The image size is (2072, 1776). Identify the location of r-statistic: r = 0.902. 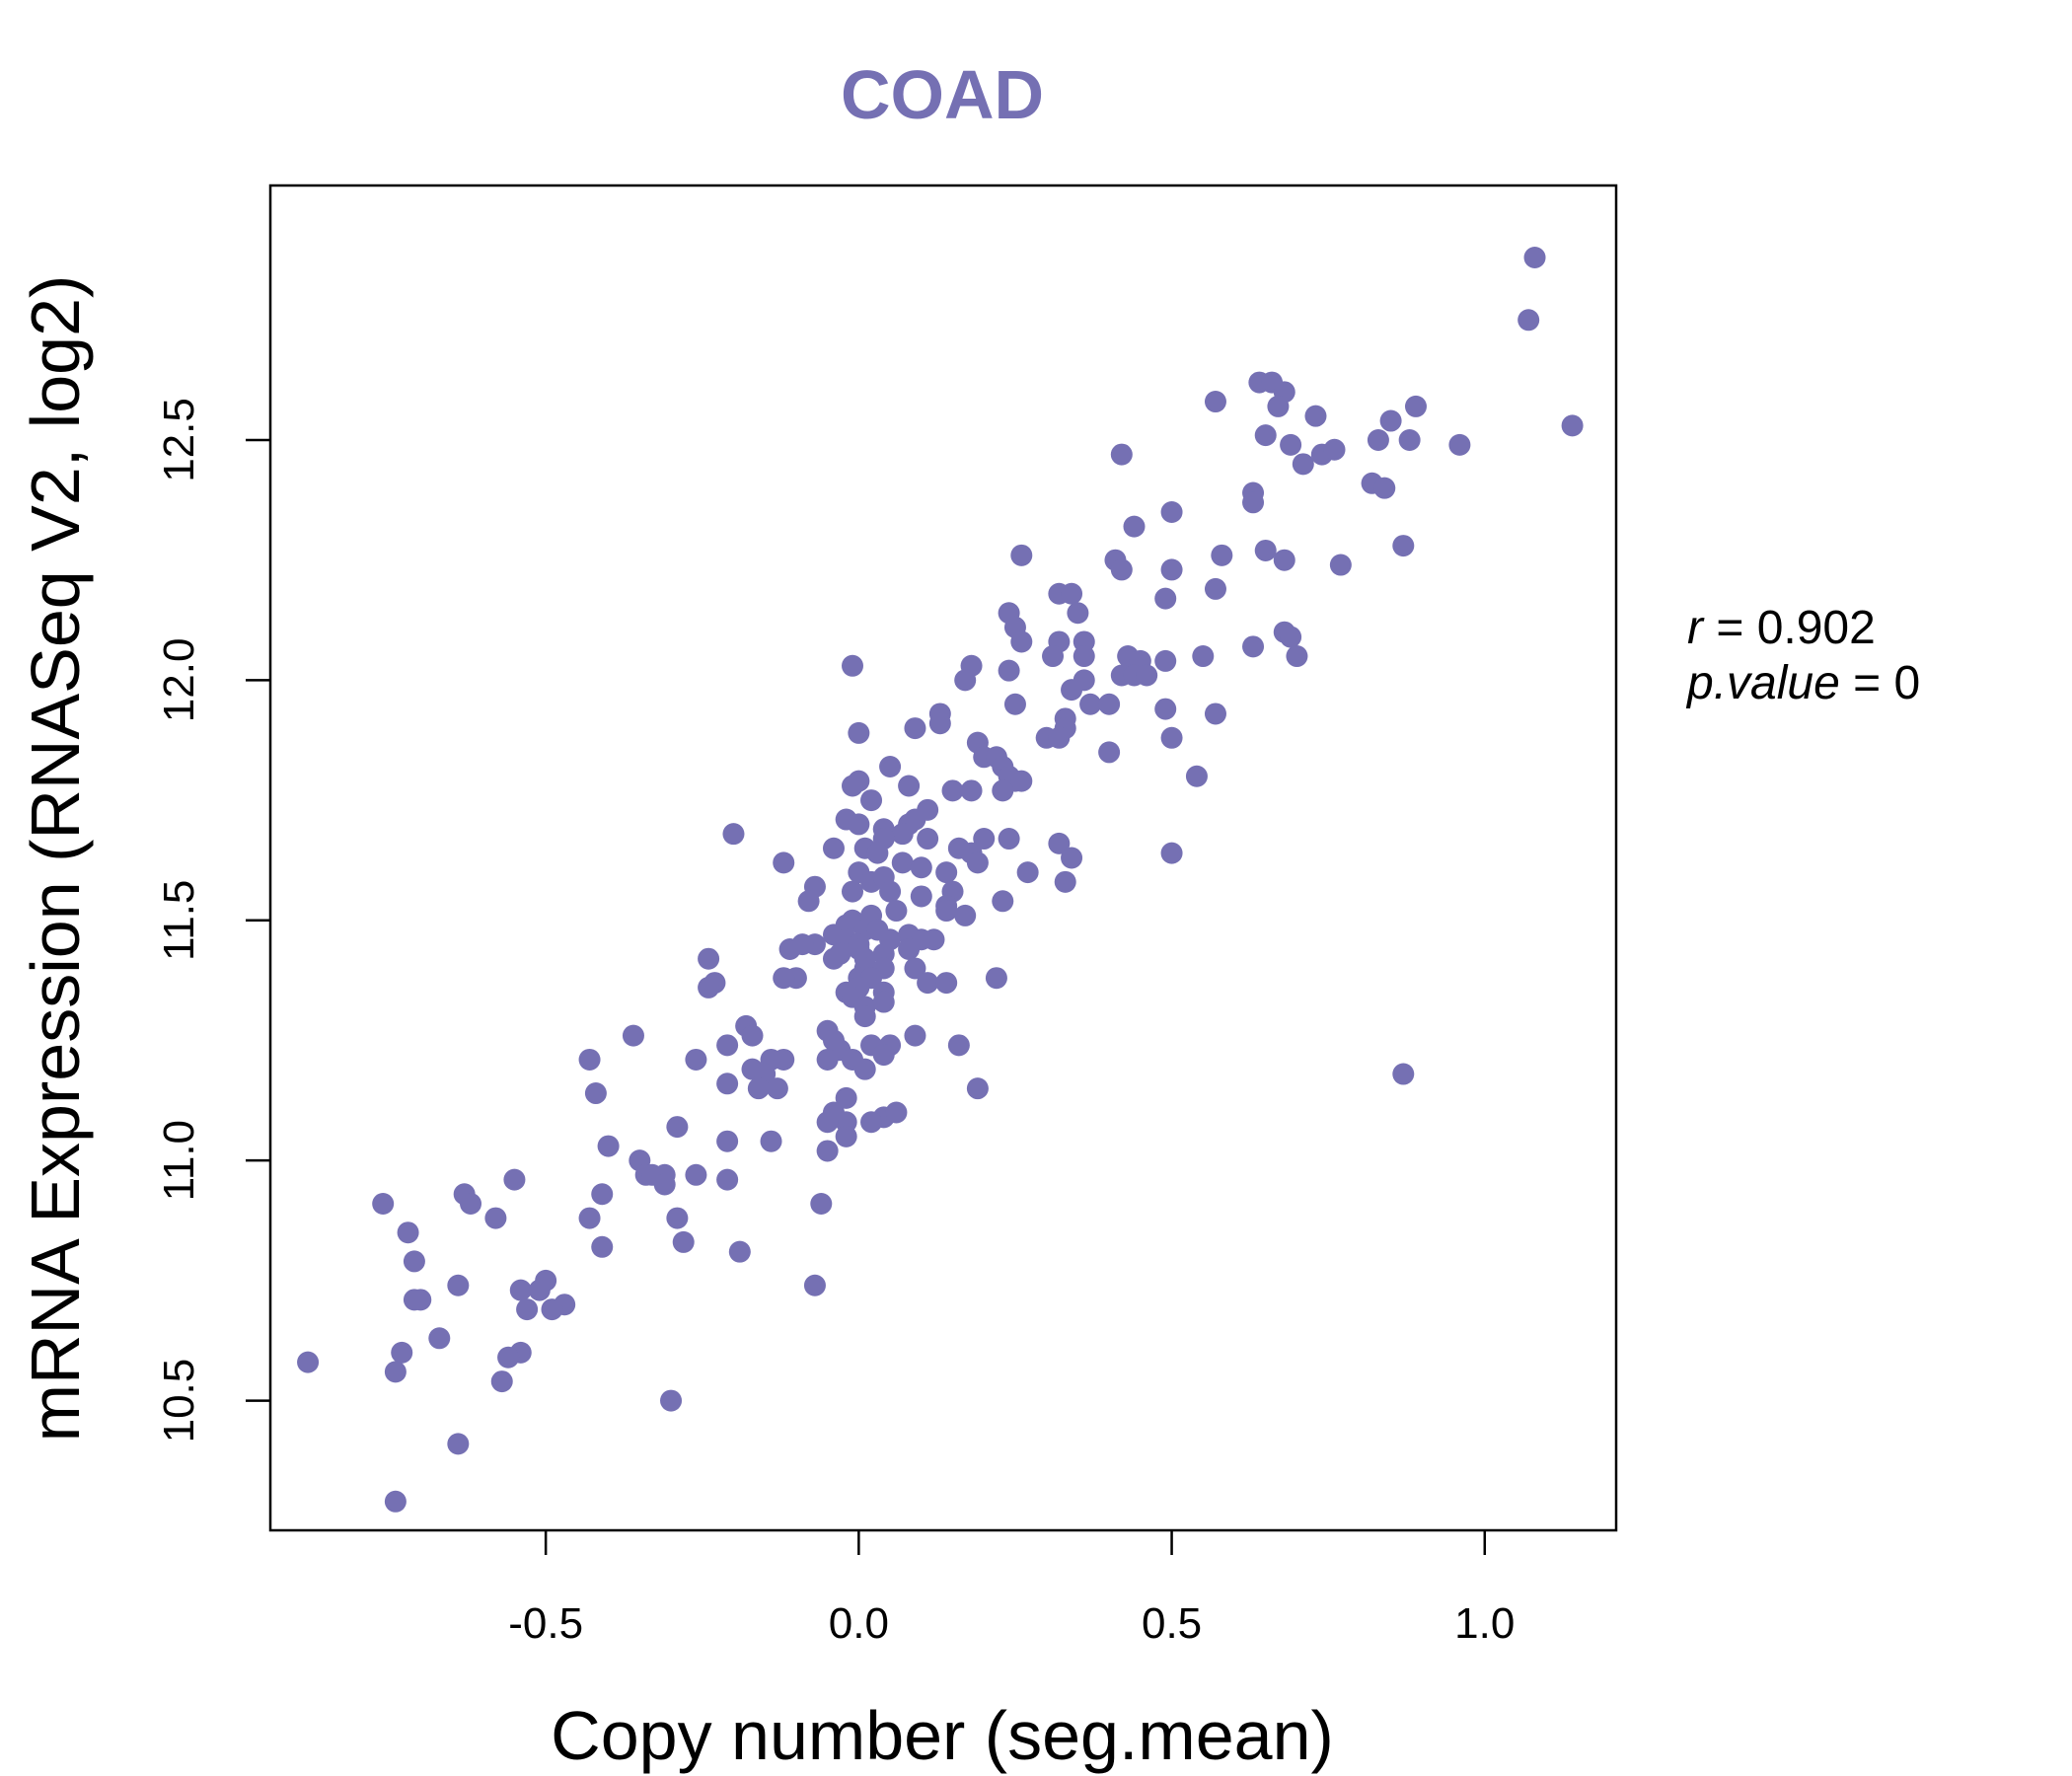
(1781, 628).